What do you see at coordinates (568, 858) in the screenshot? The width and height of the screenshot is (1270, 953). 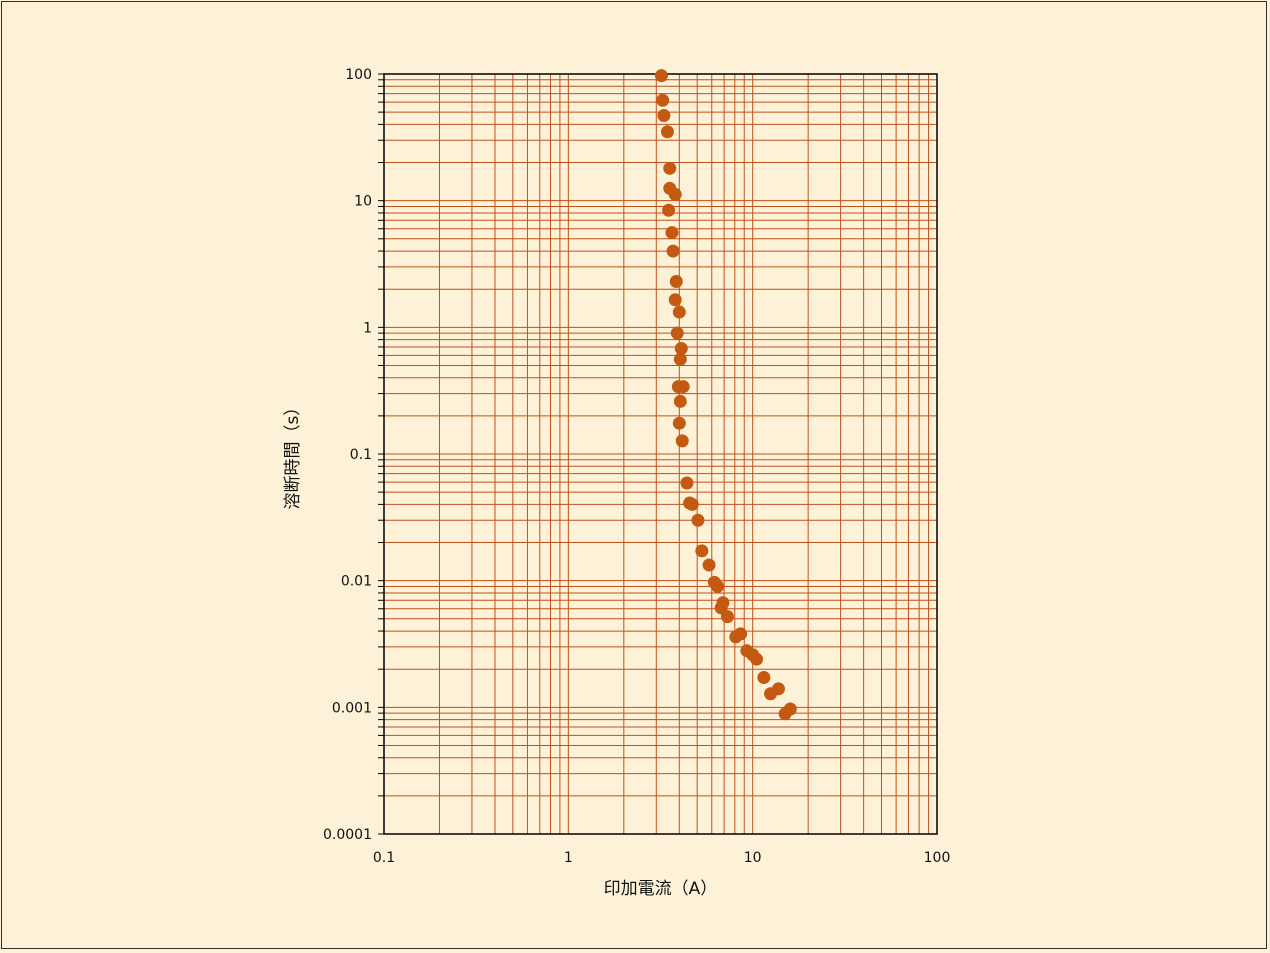 I see `x-tick-label: 1` at bounding box center [568, 858].